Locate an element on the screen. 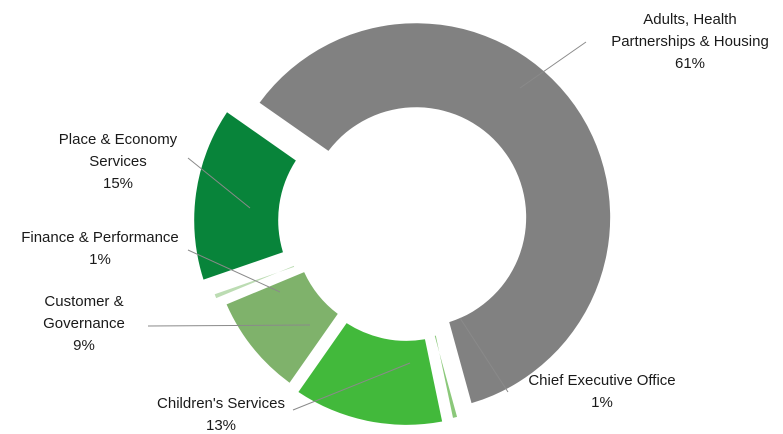  label-name-place-0: Place & Economy is located at coordinates (118, 139).